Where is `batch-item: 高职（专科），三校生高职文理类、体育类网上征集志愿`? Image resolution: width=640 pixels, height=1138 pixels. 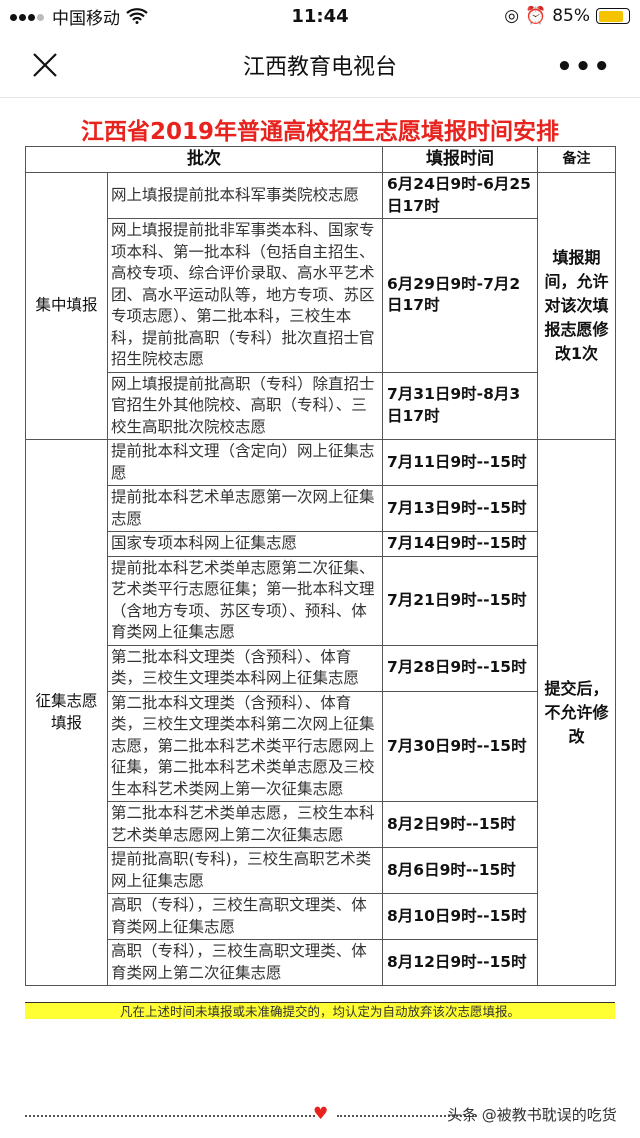
batch-item: 高职（专科），三校生高职文理类、体育类网上征集志愿 is located at coordinates (245, 916).